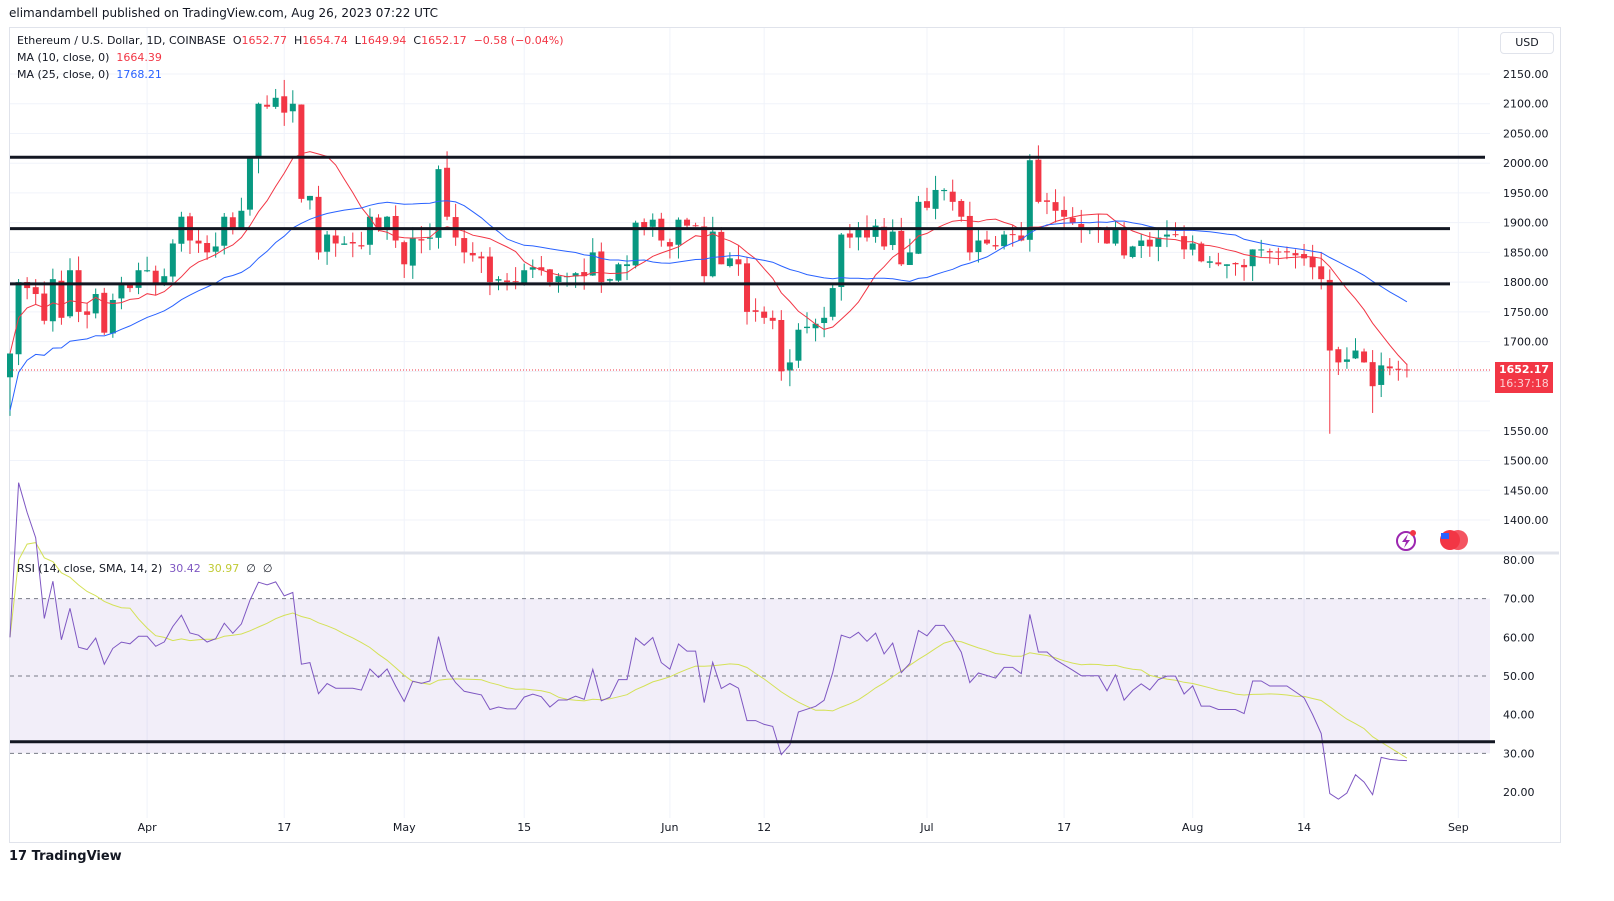  Describe the element at coordinates (267, 568) in the screenshot. I see `rsi-empty-2: ∅` at that location.